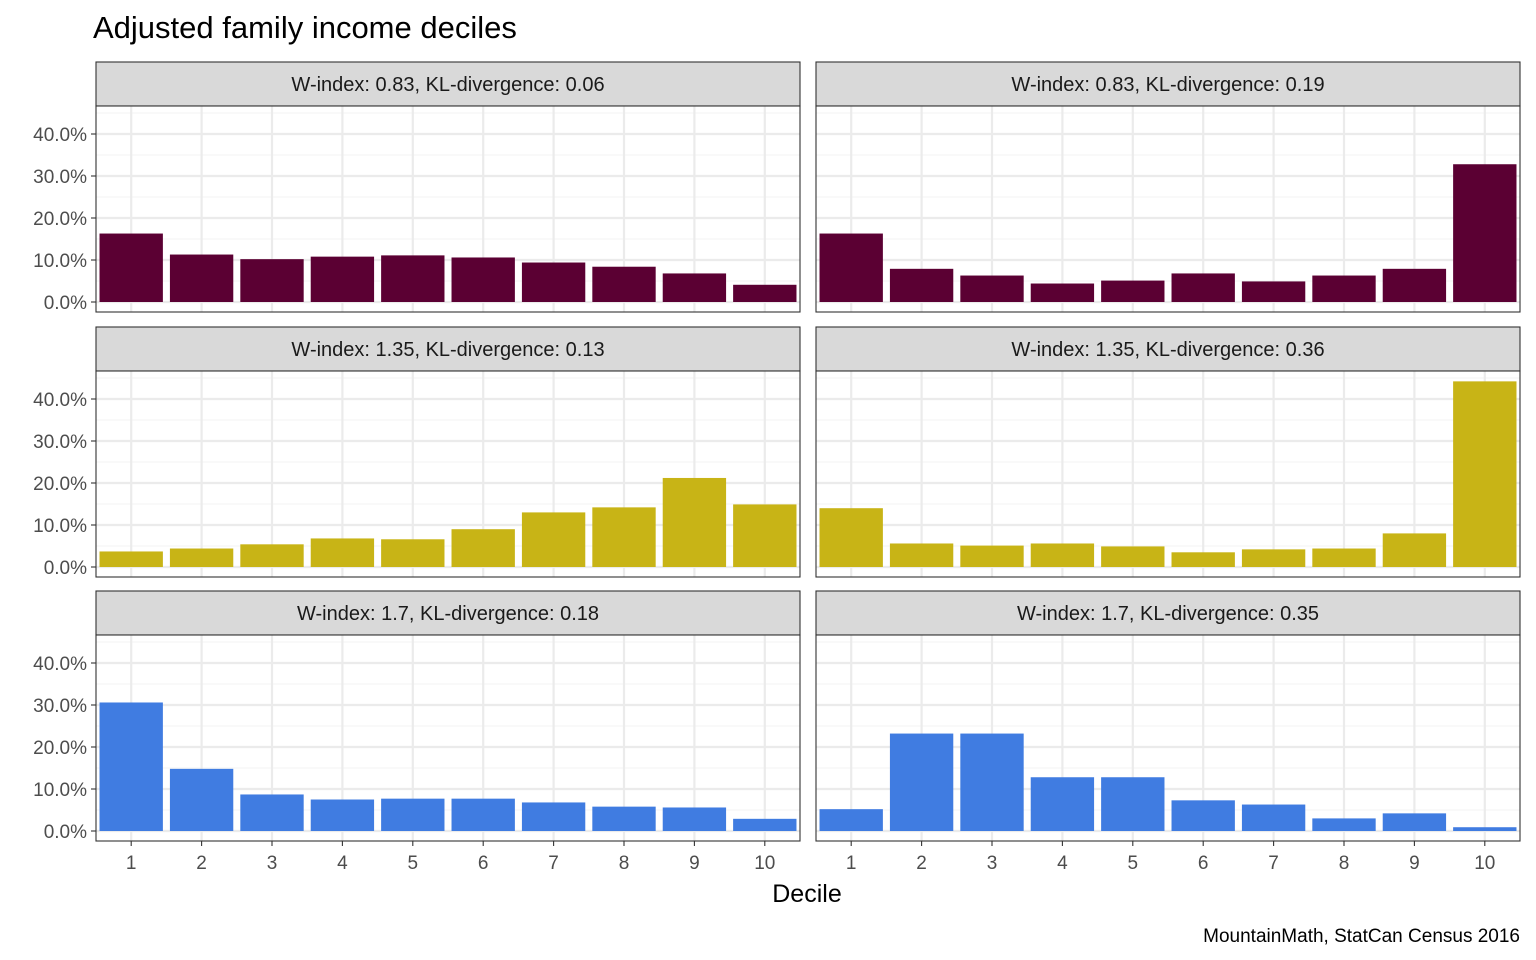  I want to click on x-tick-label: 1, so click(851, 863).